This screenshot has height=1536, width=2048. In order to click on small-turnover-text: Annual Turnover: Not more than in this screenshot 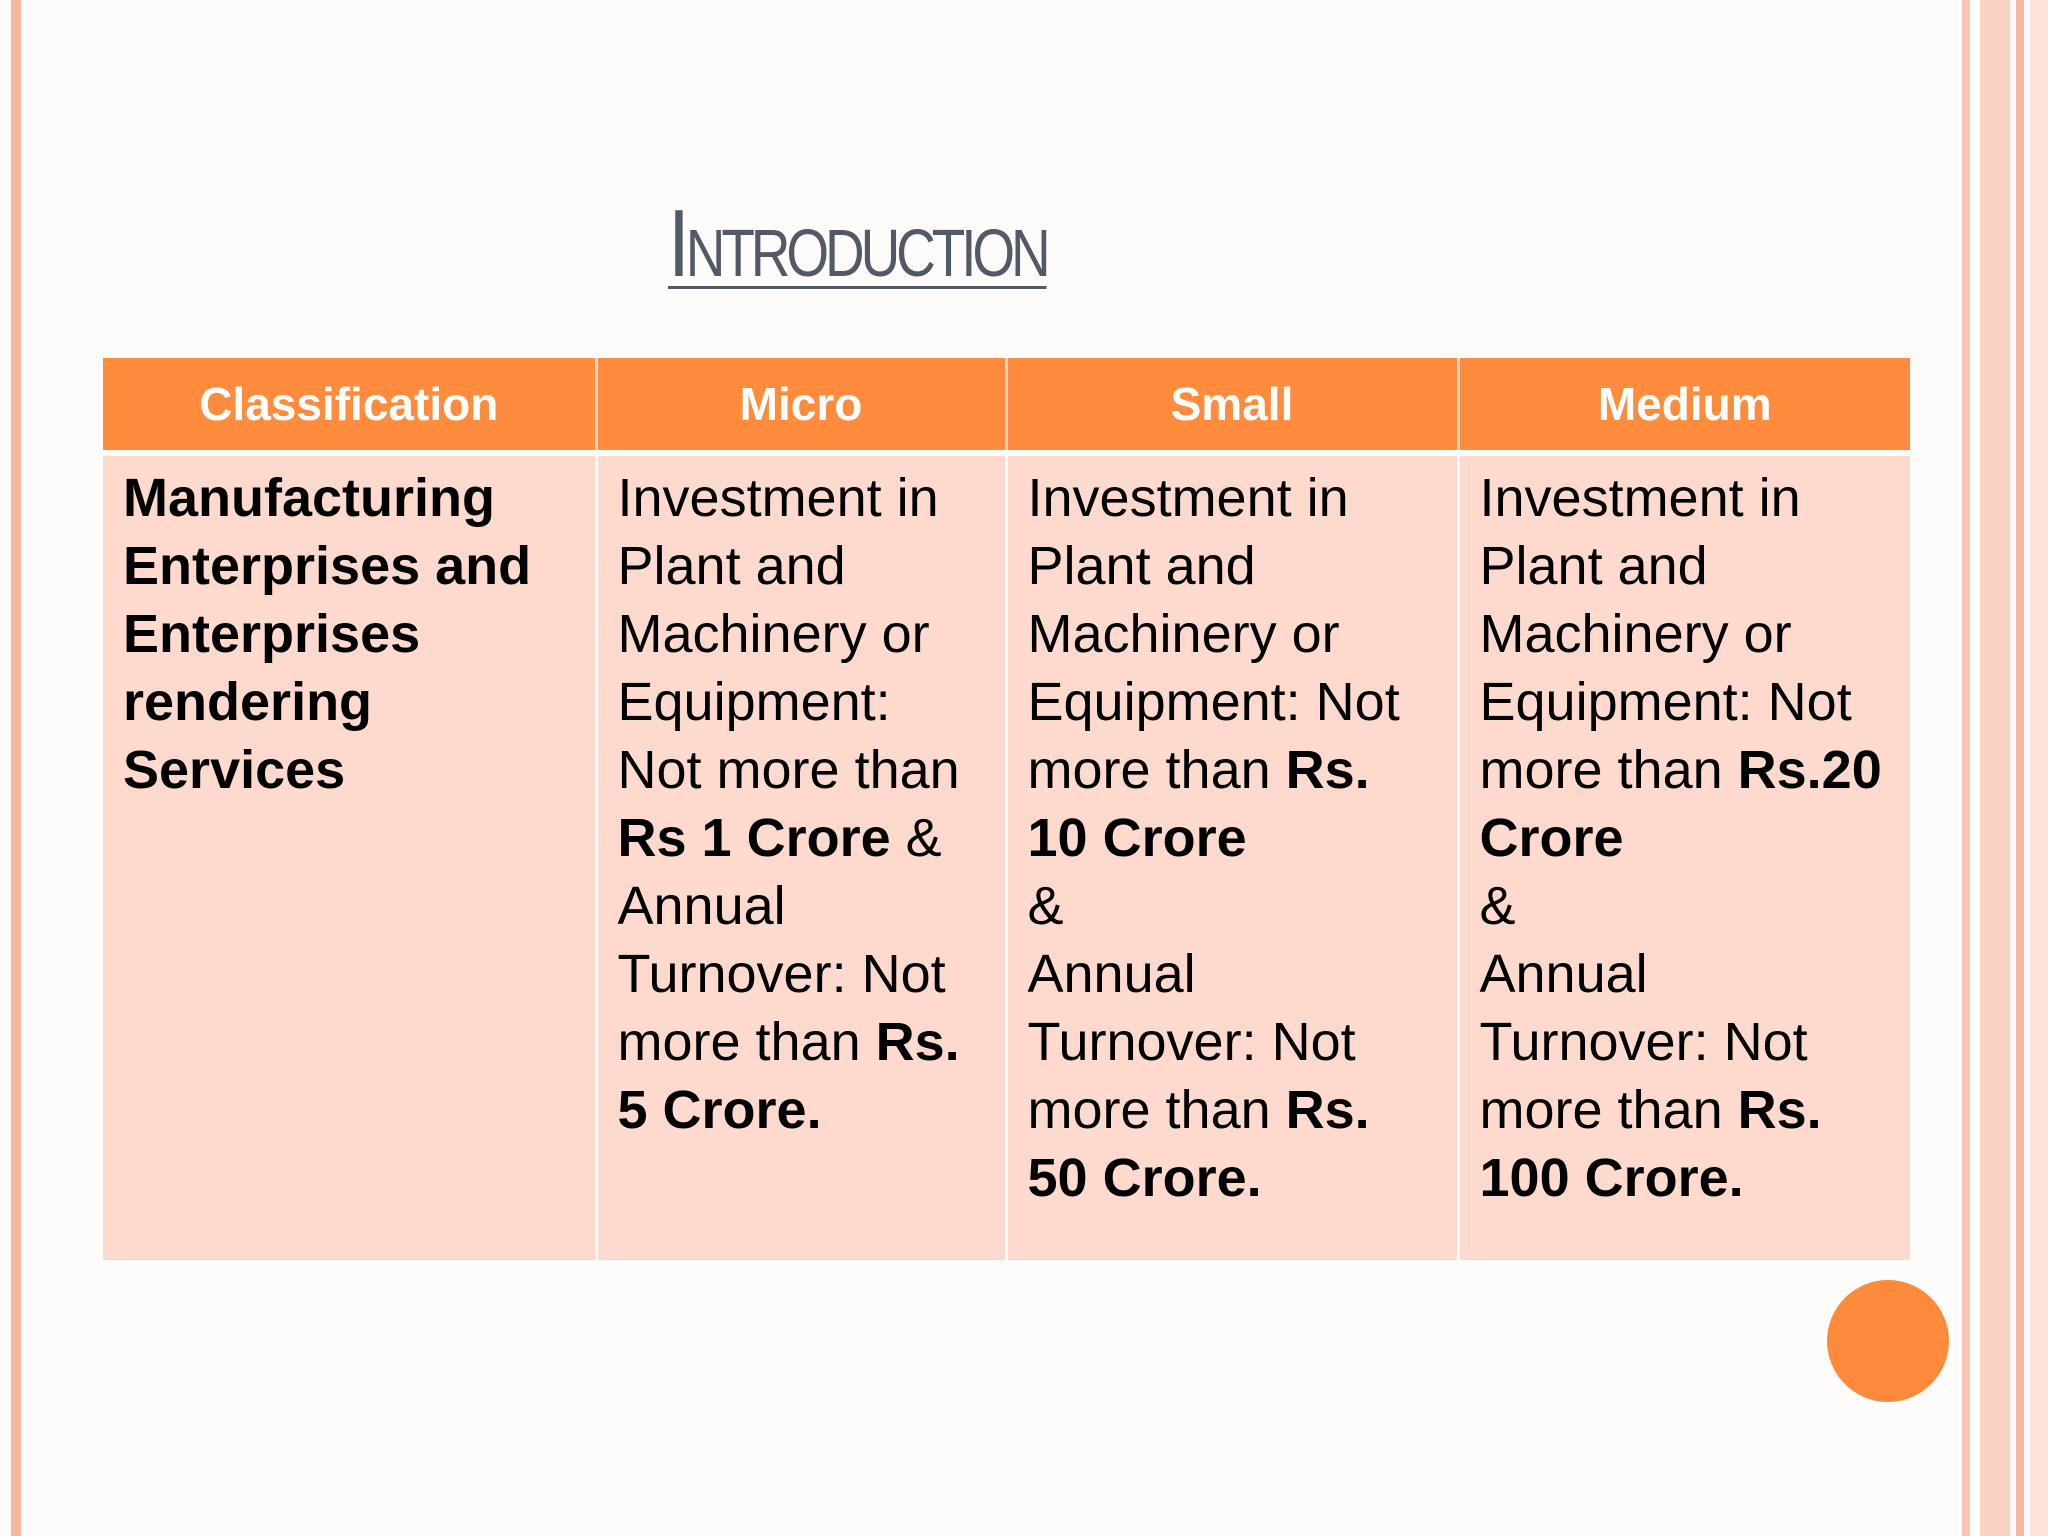, I will do `click(1191, 1042)`.